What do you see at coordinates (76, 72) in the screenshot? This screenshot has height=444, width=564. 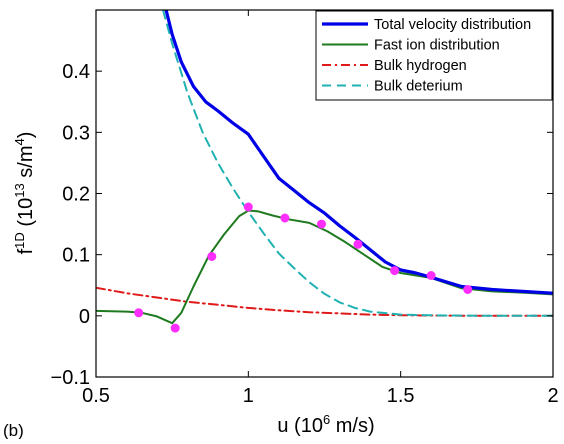 I see `y-tick-label: 0.4` at bounding box center [76, 72].